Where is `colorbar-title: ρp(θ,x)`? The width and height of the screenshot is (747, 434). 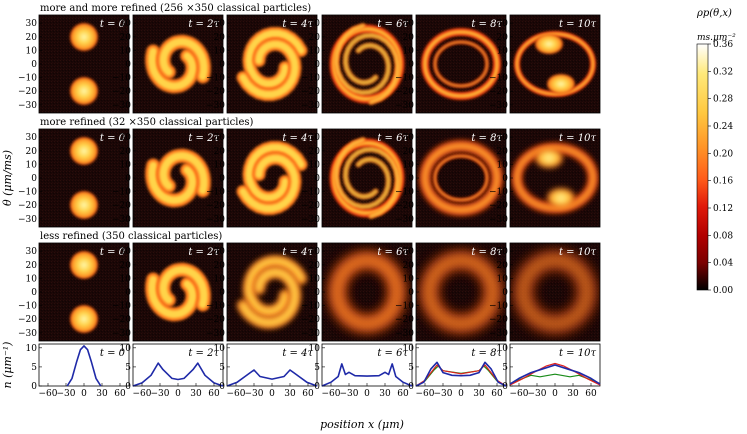
colorbar-title: ρp(θ,x) is located at coordinates (714, 13).